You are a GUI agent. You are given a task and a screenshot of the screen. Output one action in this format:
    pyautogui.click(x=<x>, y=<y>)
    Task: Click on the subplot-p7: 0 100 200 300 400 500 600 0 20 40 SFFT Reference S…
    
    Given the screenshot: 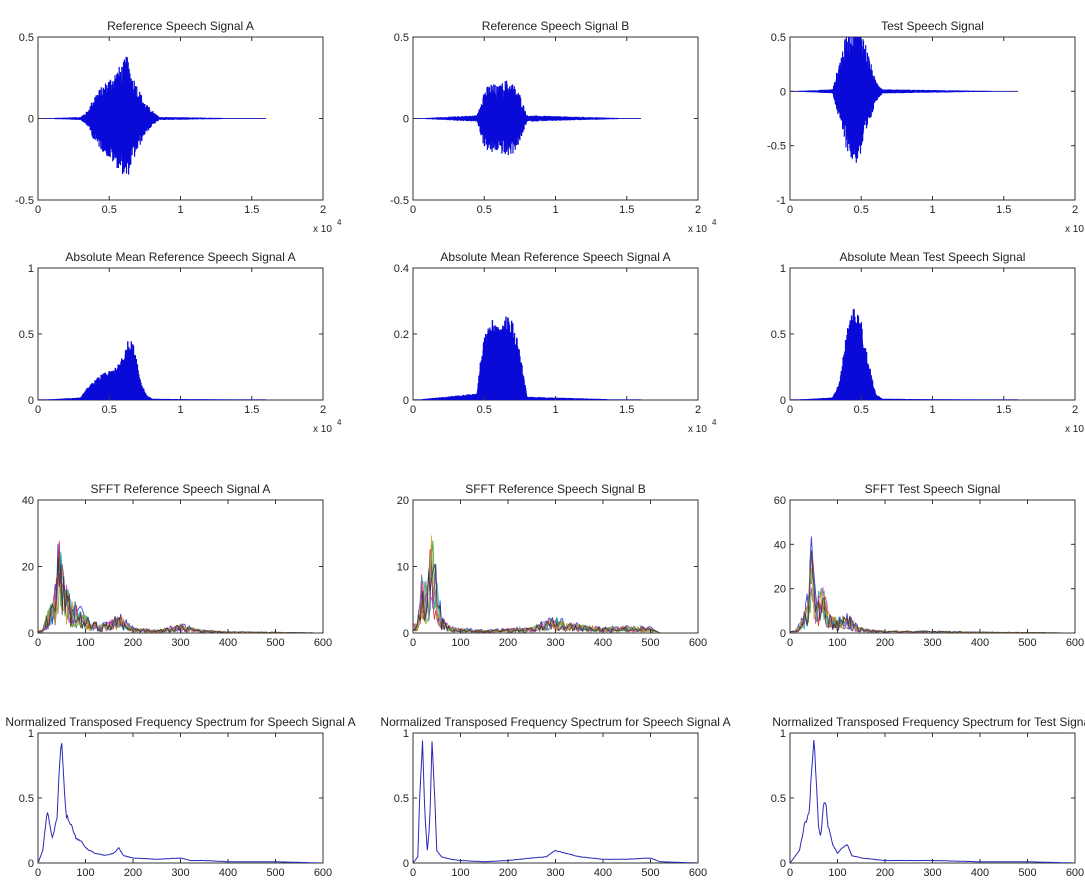 What is the action you would take?
    pyautogui.click(x=177, y=565)
    